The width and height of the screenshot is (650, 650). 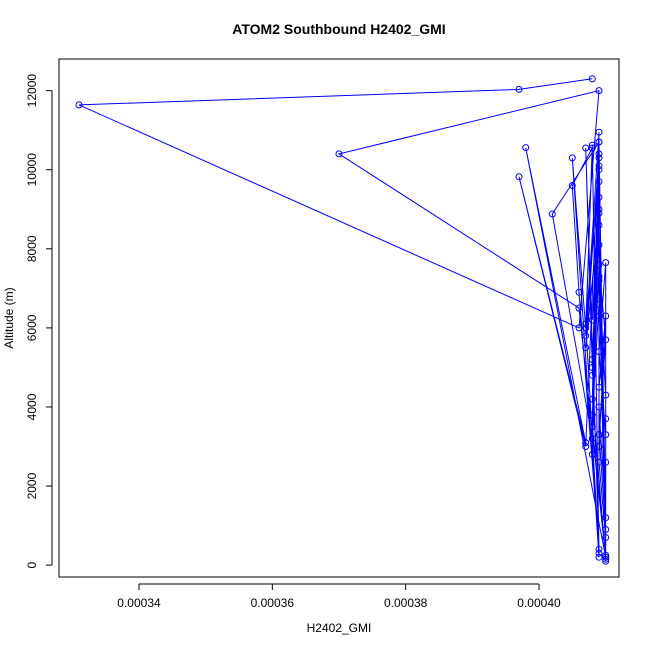 What do you see at coordinates (32, 327) in the screenshot?
I see `y-tick-label: 6000` at bounding box center [32, 327].